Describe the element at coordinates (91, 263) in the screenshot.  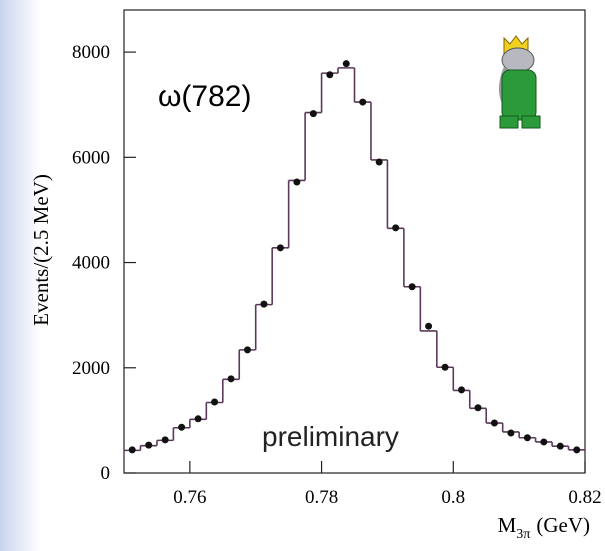
I see `y-tick-label: 4000` at that location.